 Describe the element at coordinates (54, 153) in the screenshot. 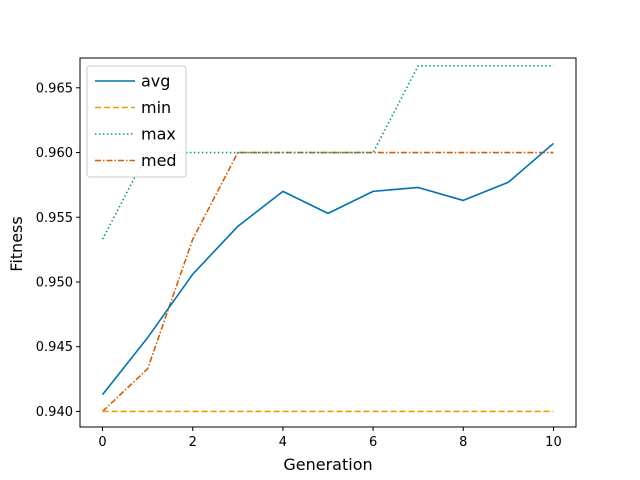

I see `y-tick-label: 0.960` at that location.